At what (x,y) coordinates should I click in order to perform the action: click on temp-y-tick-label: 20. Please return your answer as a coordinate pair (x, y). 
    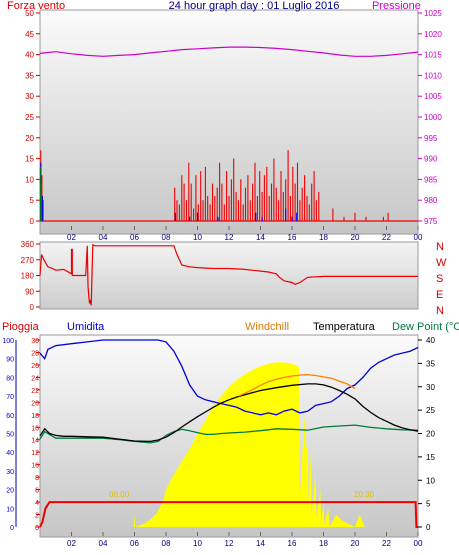
    Looking at the image, I should click on (430, 434).